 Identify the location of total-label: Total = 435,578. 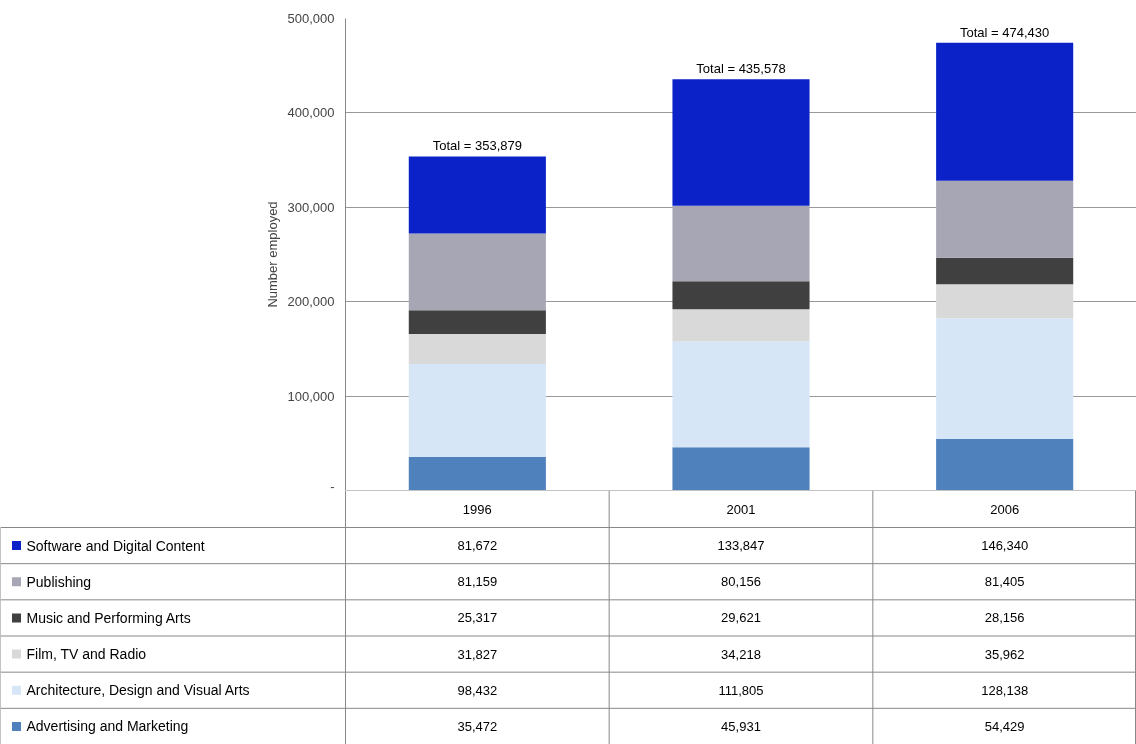
(741, 69).